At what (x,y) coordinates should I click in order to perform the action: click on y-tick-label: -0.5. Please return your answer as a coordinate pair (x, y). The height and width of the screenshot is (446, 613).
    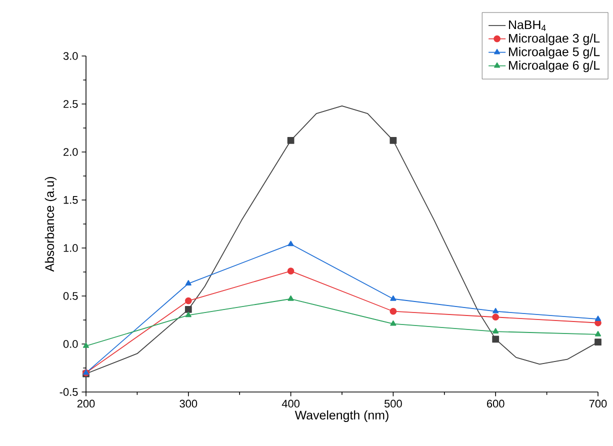
    Looking at the image, I should click on (69, 392).